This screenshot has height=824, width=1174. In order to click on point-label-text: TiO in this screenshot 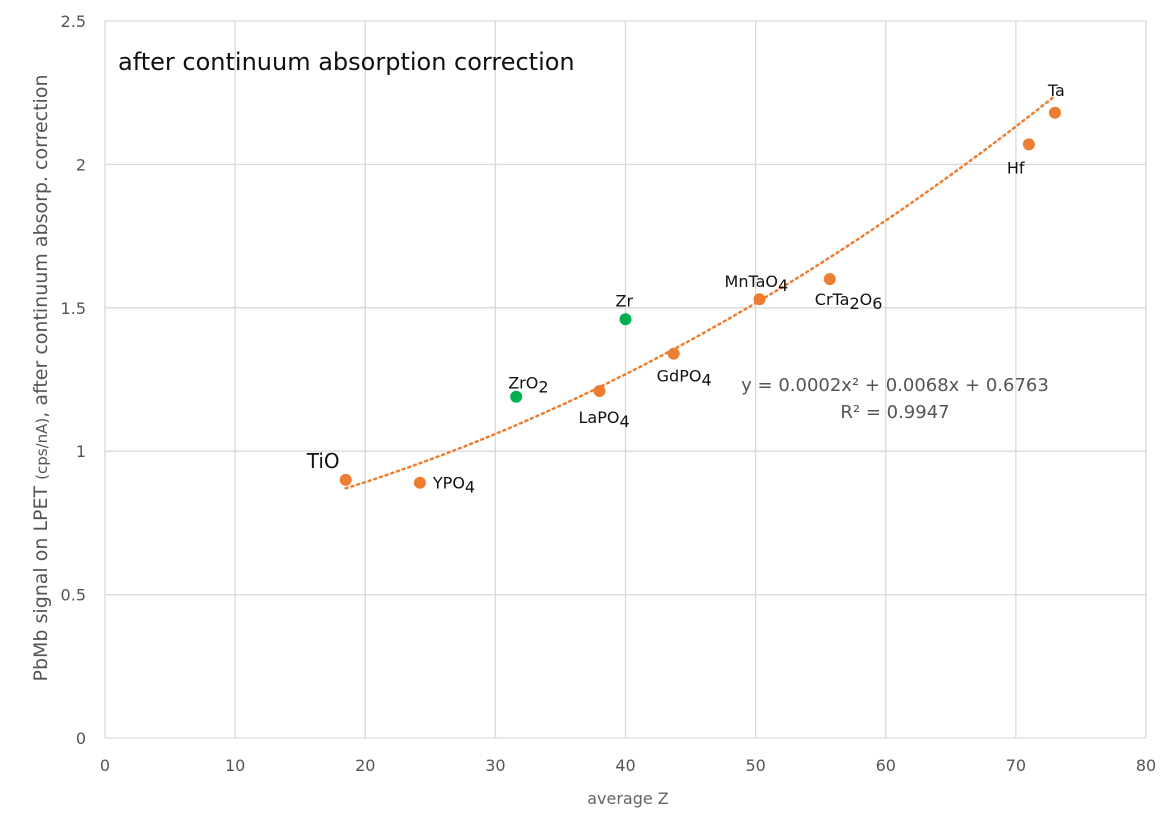, I will do `click(323, 461)`.